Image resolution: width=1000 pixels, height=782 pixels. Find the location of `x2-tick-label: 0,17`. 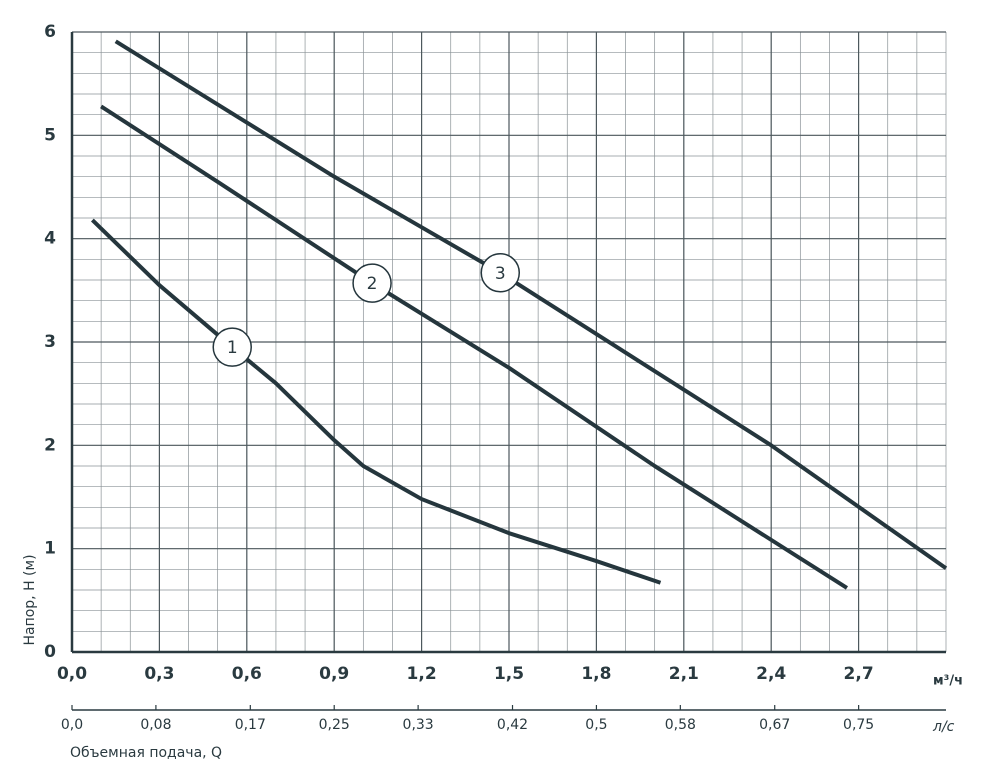

x2-tick-label: 0,17 is located at coordinates (250, 725).